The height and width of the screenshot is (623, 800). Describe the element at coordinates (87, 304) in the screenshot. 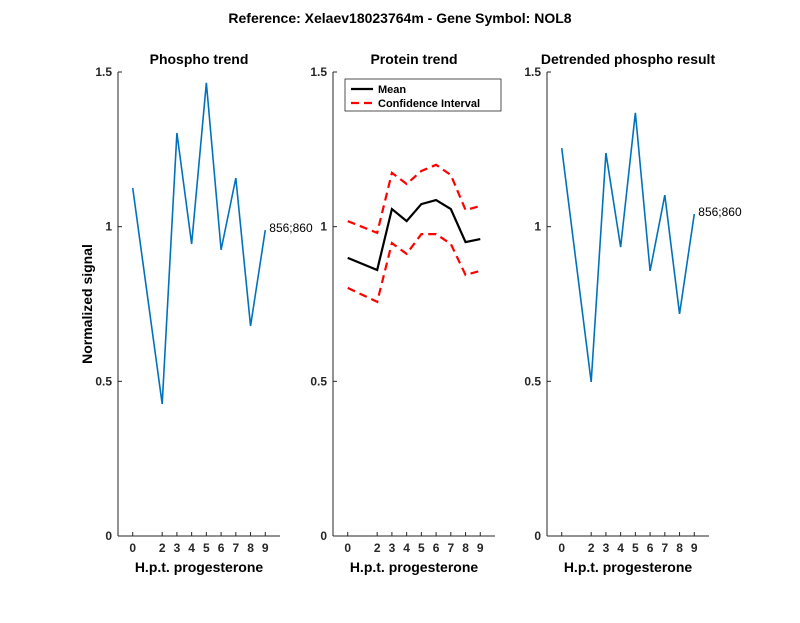

I see `y-axis-label: Normalized signal` at that location.